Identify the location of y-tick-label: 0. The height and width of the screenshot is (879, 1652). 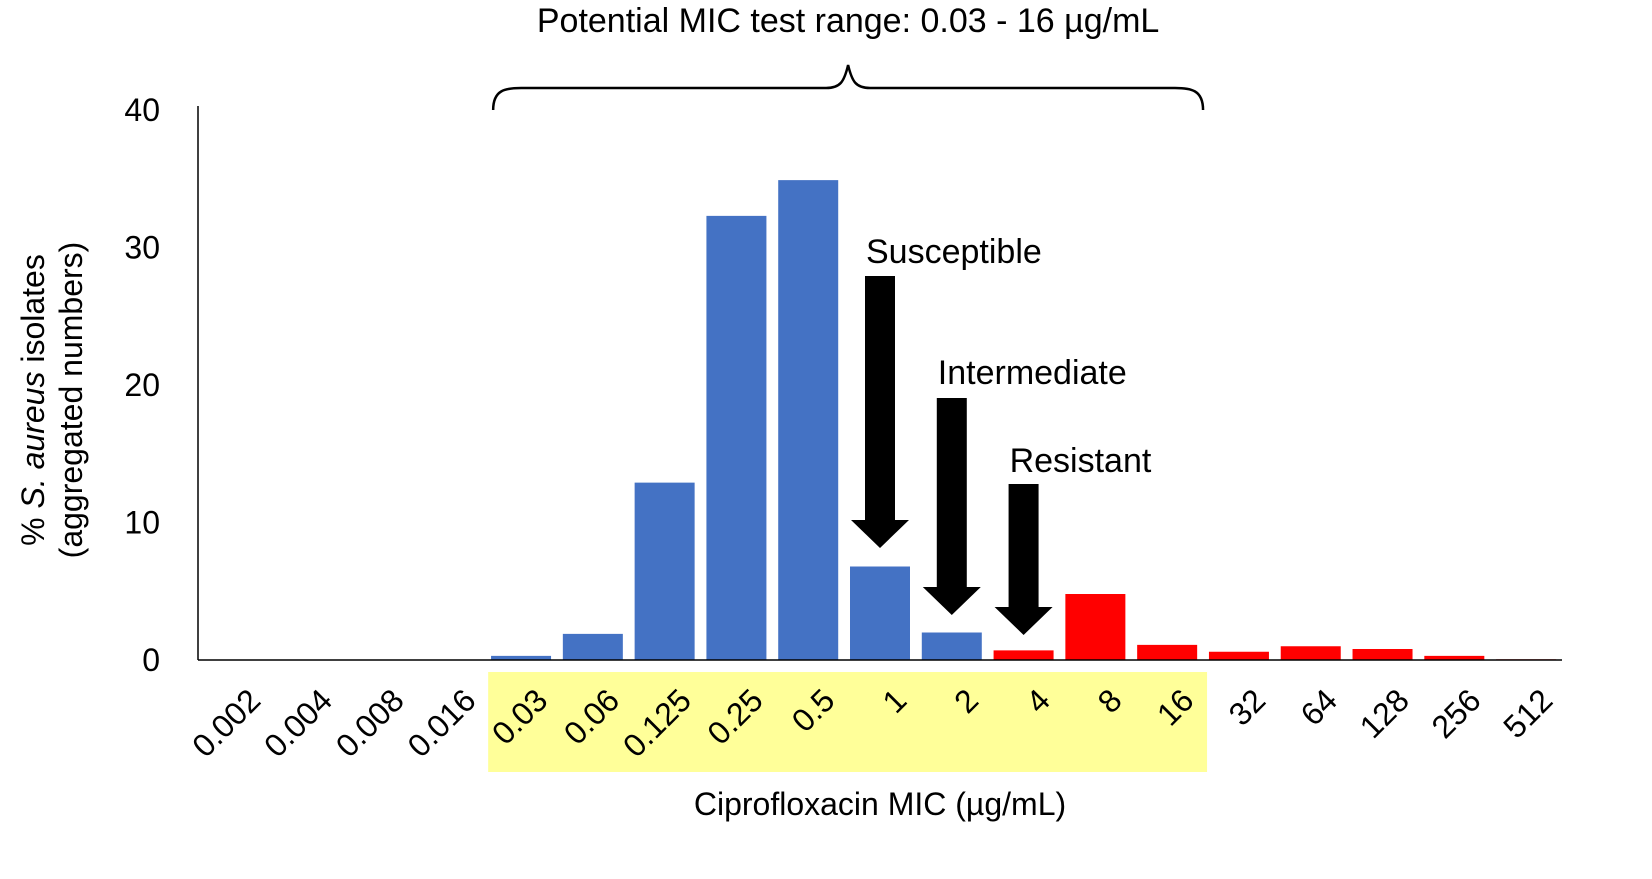
(151, 660).